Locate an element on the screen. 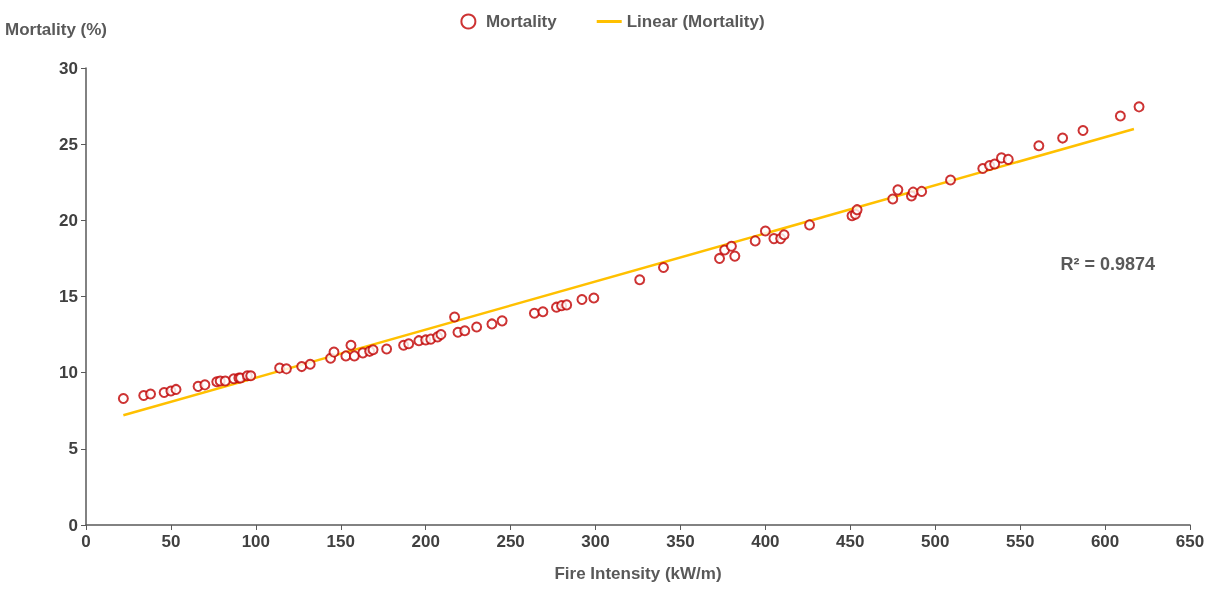  y-tick-label: 10 is located at coordinates (68, 373).